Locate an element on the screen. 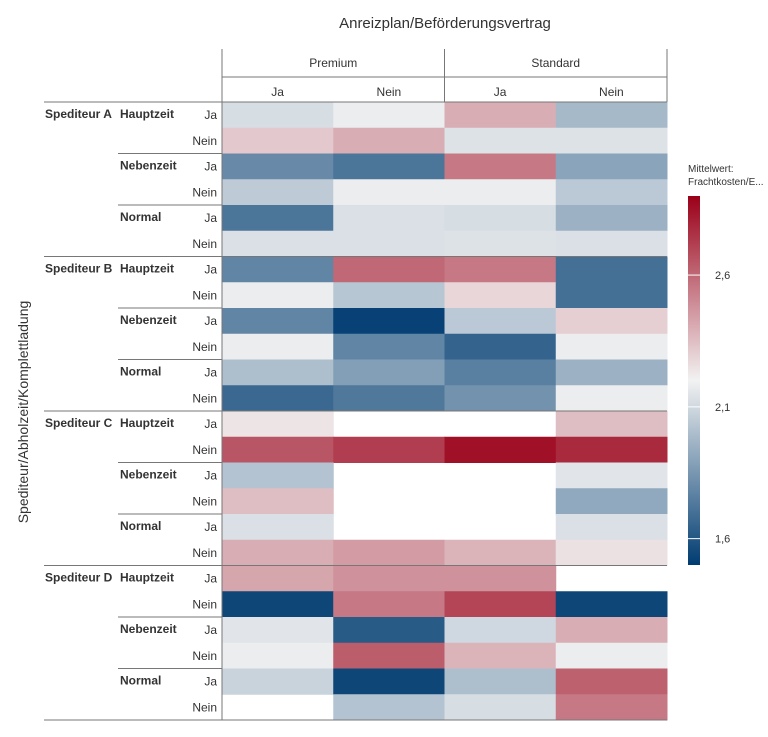  legend-tick-label: 2,6 is located at coordinates (722, 276).